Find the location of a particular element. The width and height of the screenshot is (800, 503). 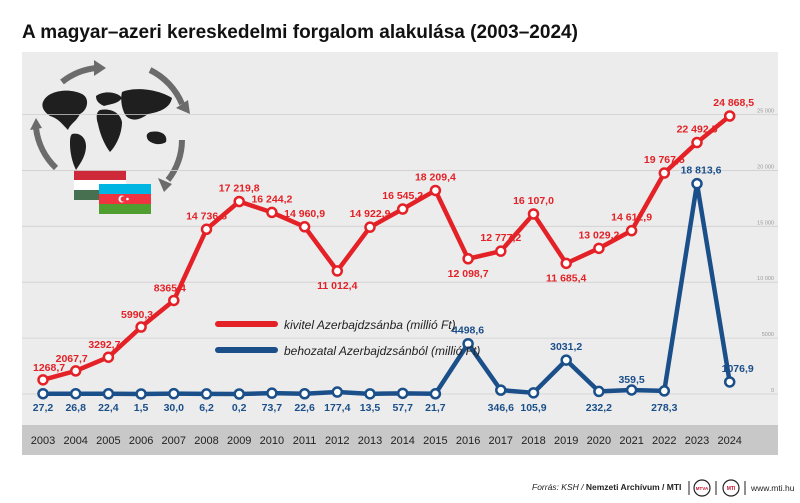

rotation-arrowheads-icon is located at coordinates (110, 126).